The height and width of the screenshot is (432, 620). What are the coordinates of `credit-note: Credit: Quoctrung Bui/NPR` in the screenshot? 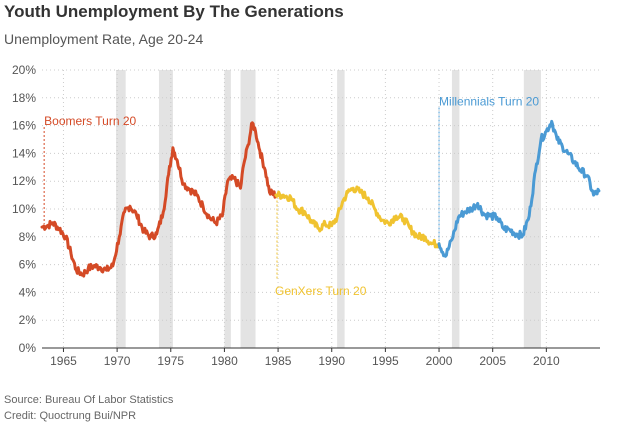 It's located at (70, 416).